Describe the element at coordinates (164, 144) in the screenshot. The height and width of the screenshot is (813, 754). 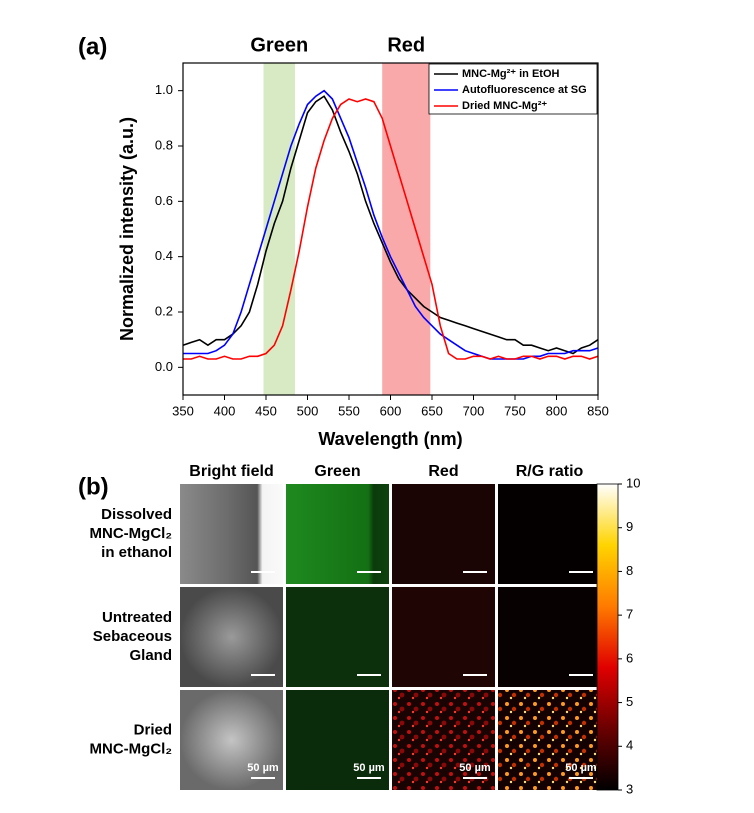
I see `y-tick-label: 0.8` at that location.